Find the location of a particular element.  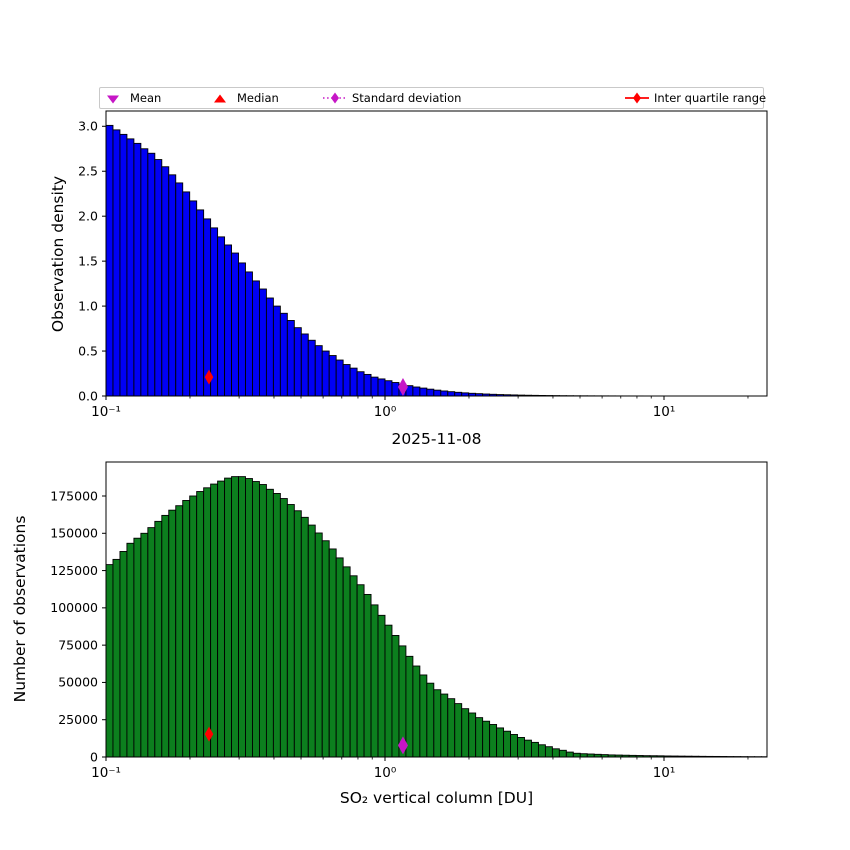

legend-item-inter-quartile-range: Inter quartile range is located at coordinates (695, 98).